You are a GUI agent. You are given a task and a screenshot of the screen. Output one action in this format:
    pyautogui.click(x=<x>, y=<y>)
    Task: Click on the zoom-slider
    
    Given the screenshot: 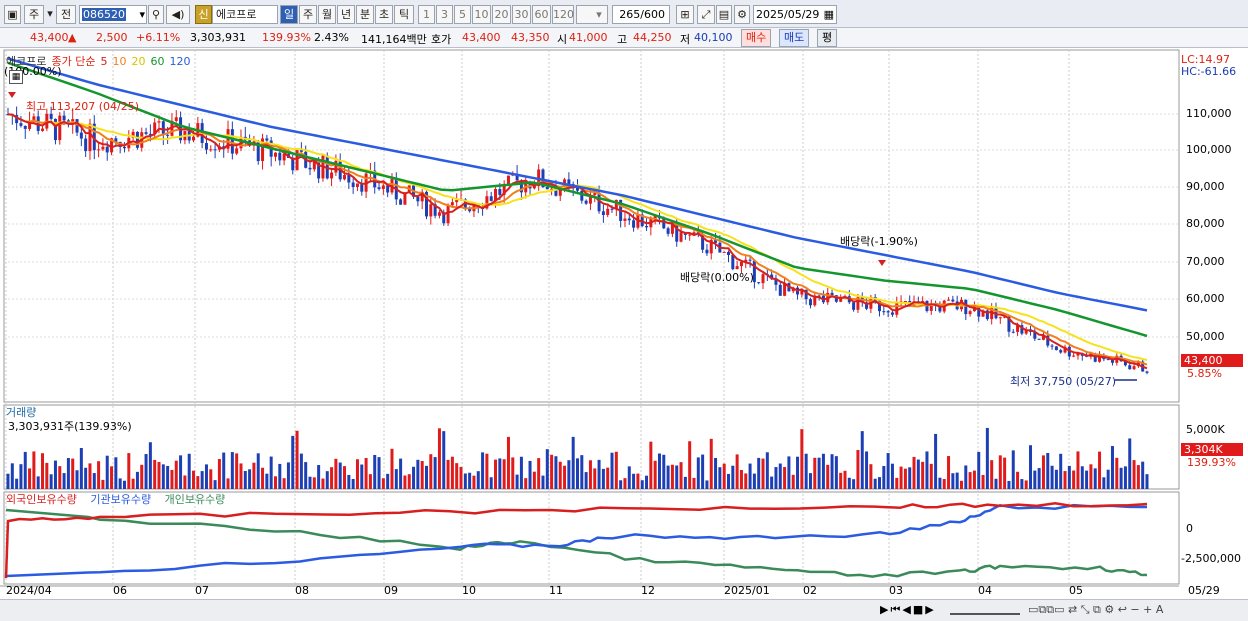 What is the action you would take?
    pyautogui.click(x=985, y=609)
    